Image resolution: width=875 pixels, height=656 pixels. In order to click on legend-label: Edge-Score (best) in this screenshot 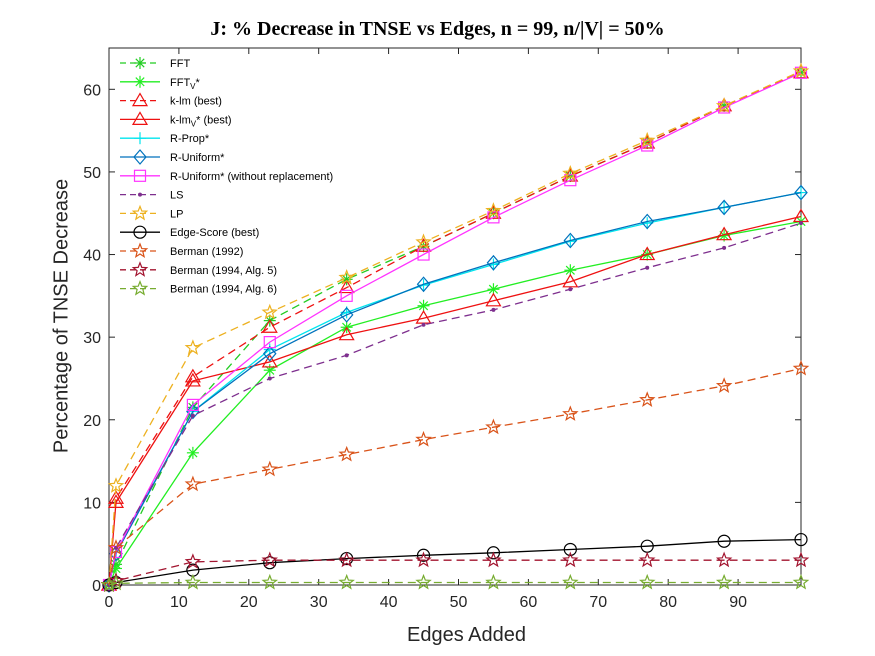, I will do `click(214, 233)`.